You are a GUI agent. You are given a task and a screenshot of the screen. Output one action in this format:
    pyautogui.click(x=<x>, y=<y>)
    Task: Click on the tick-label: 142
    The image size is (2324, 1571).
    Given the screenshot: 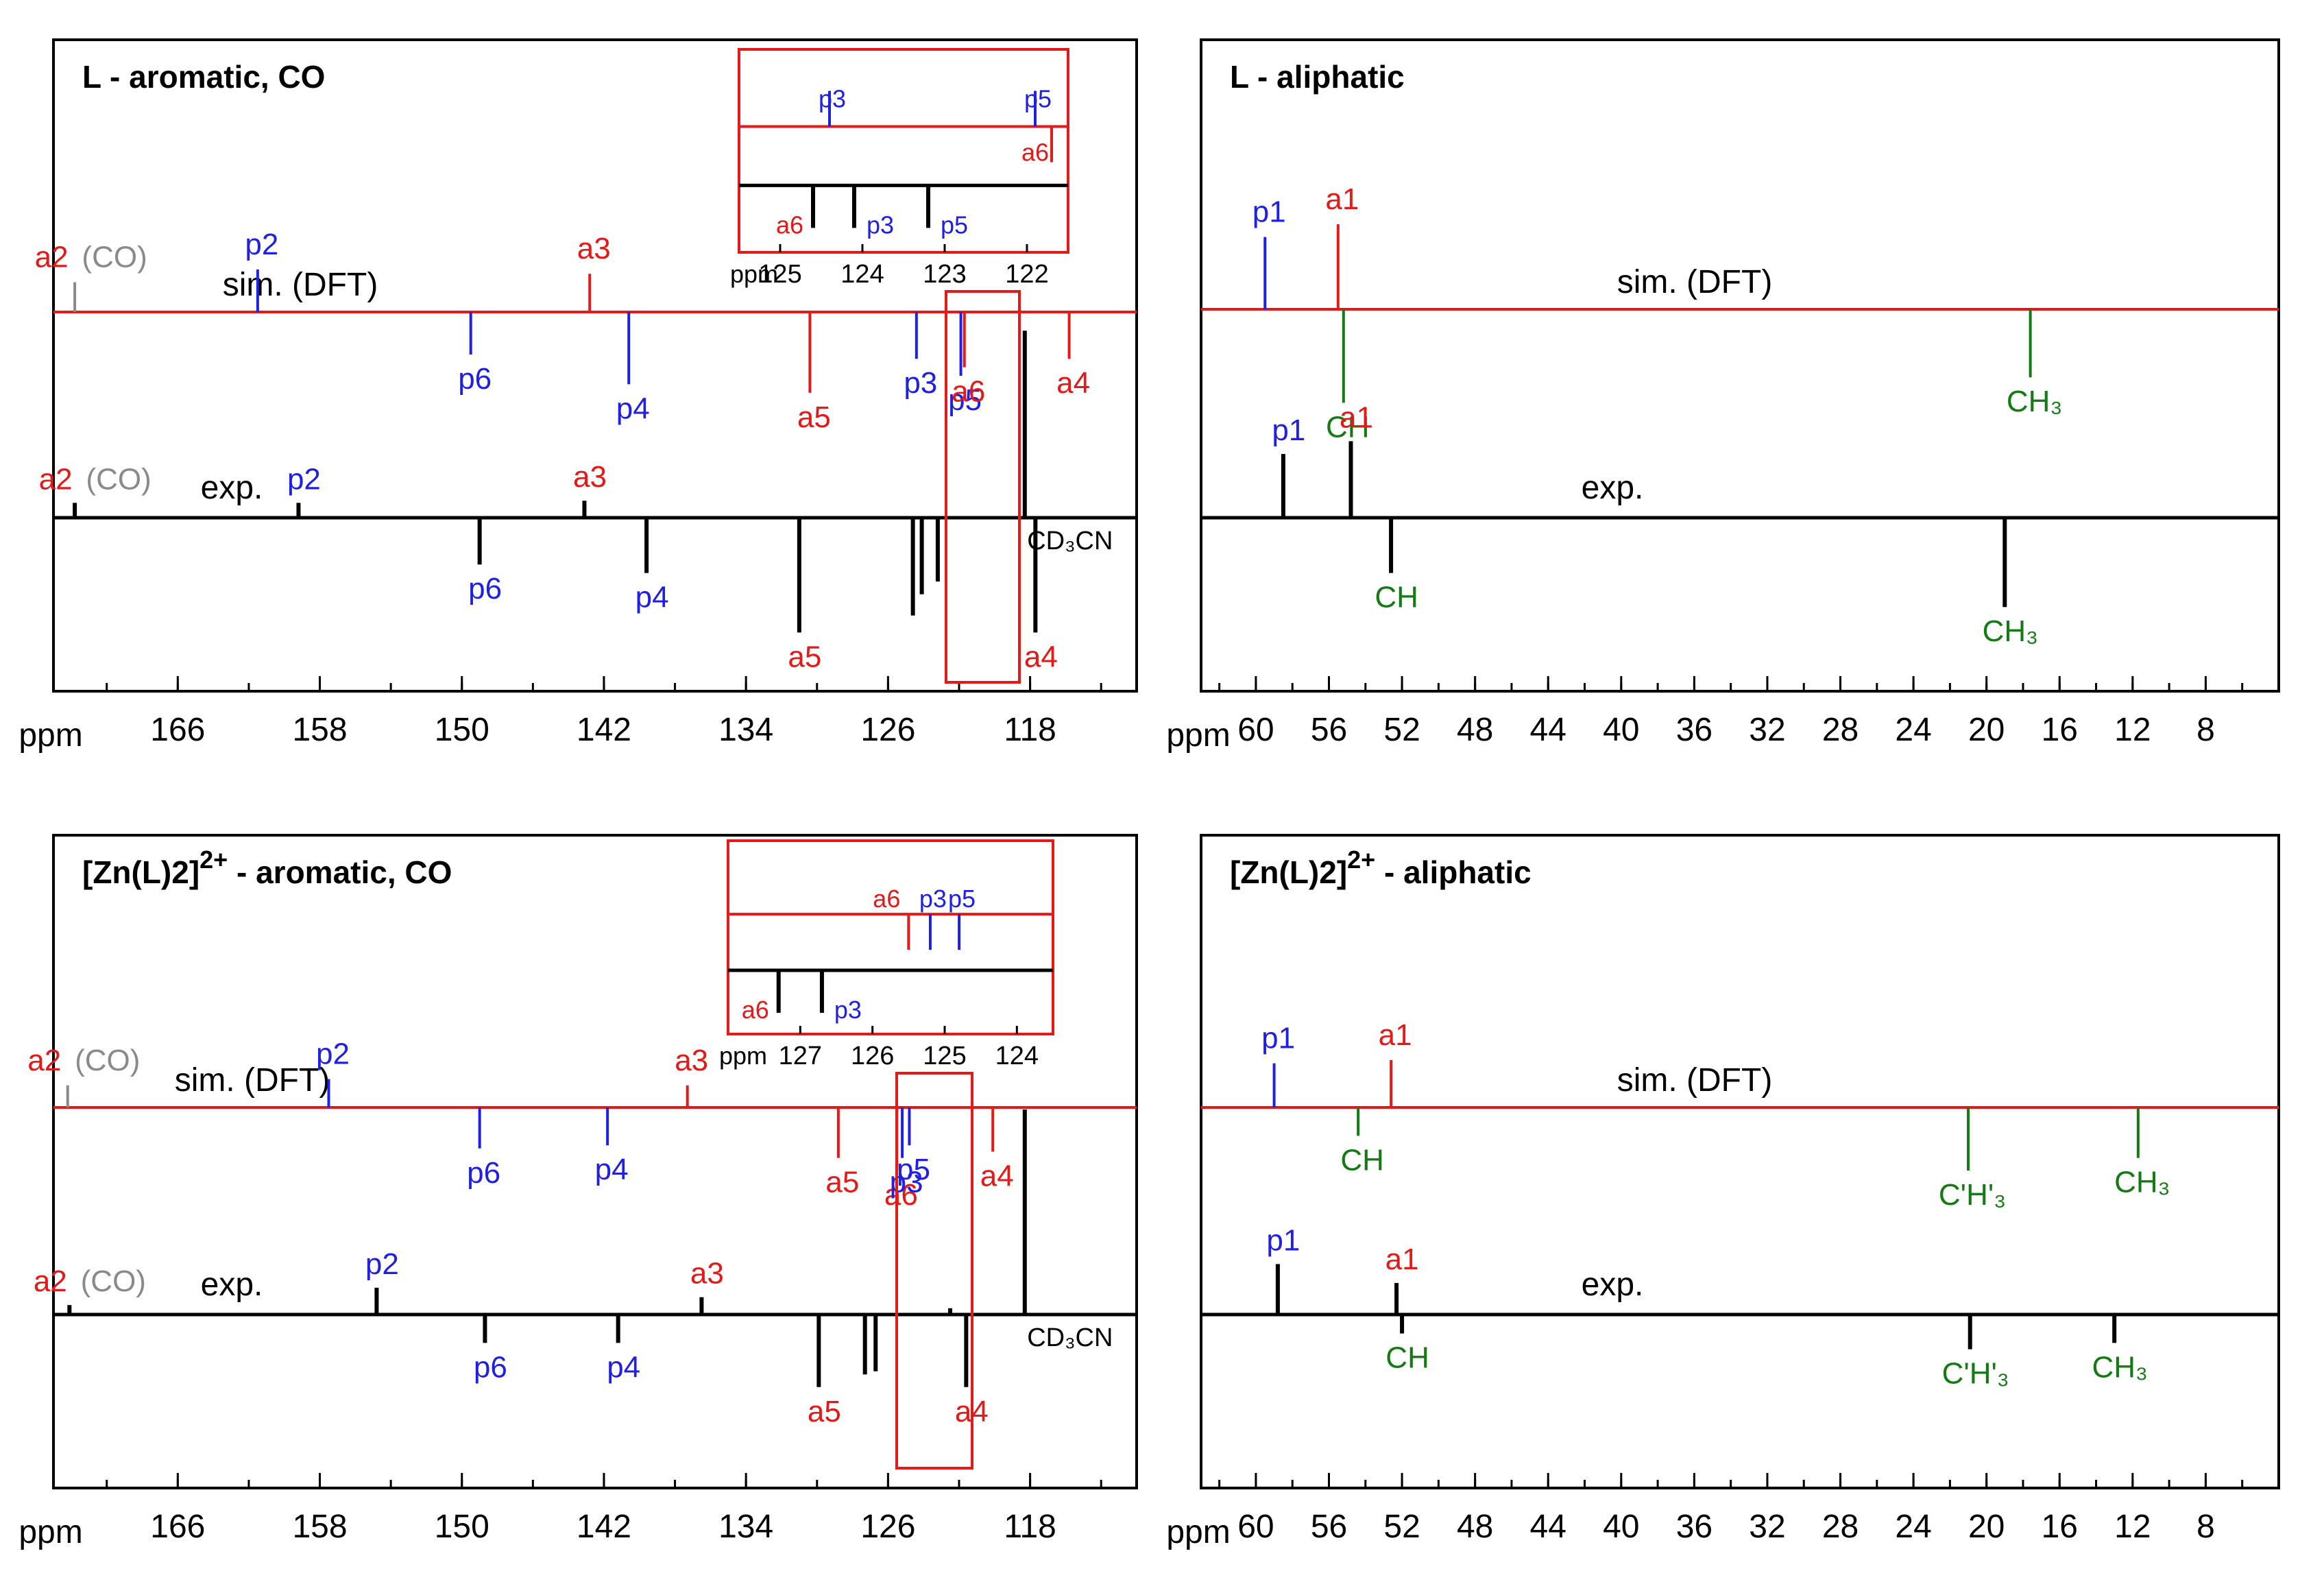 What is the action you would take?
    pyautogui.click(x=604, y=1527)
    